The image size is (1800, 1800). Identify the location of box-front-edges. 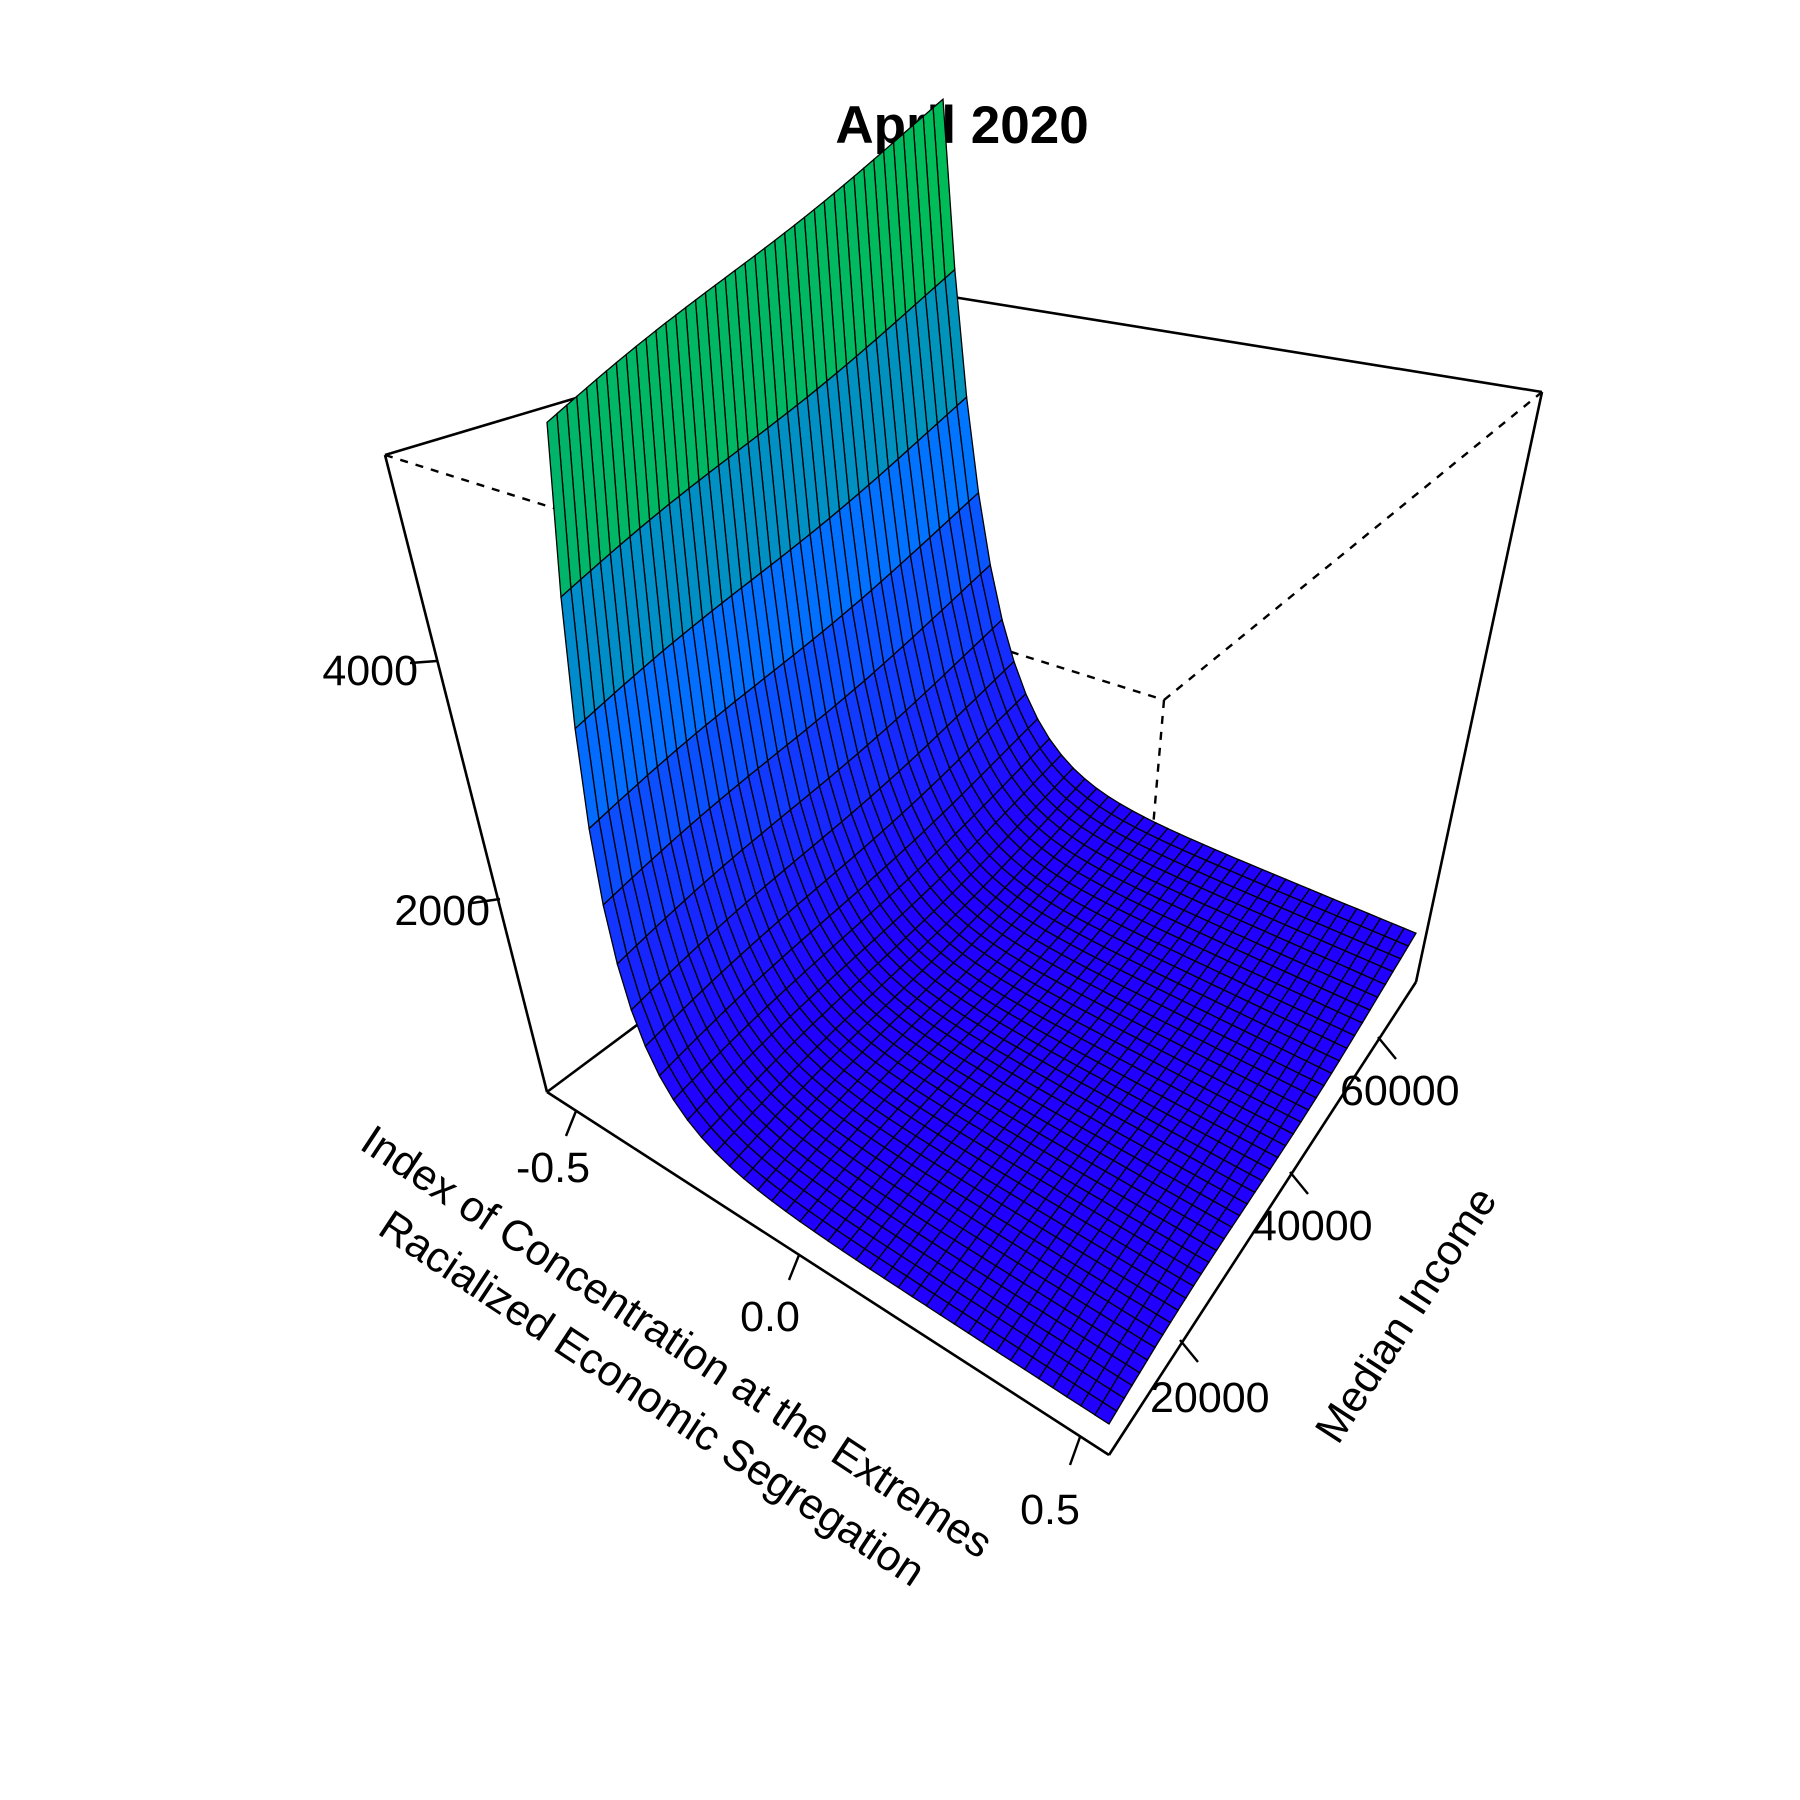
(982, 1219).